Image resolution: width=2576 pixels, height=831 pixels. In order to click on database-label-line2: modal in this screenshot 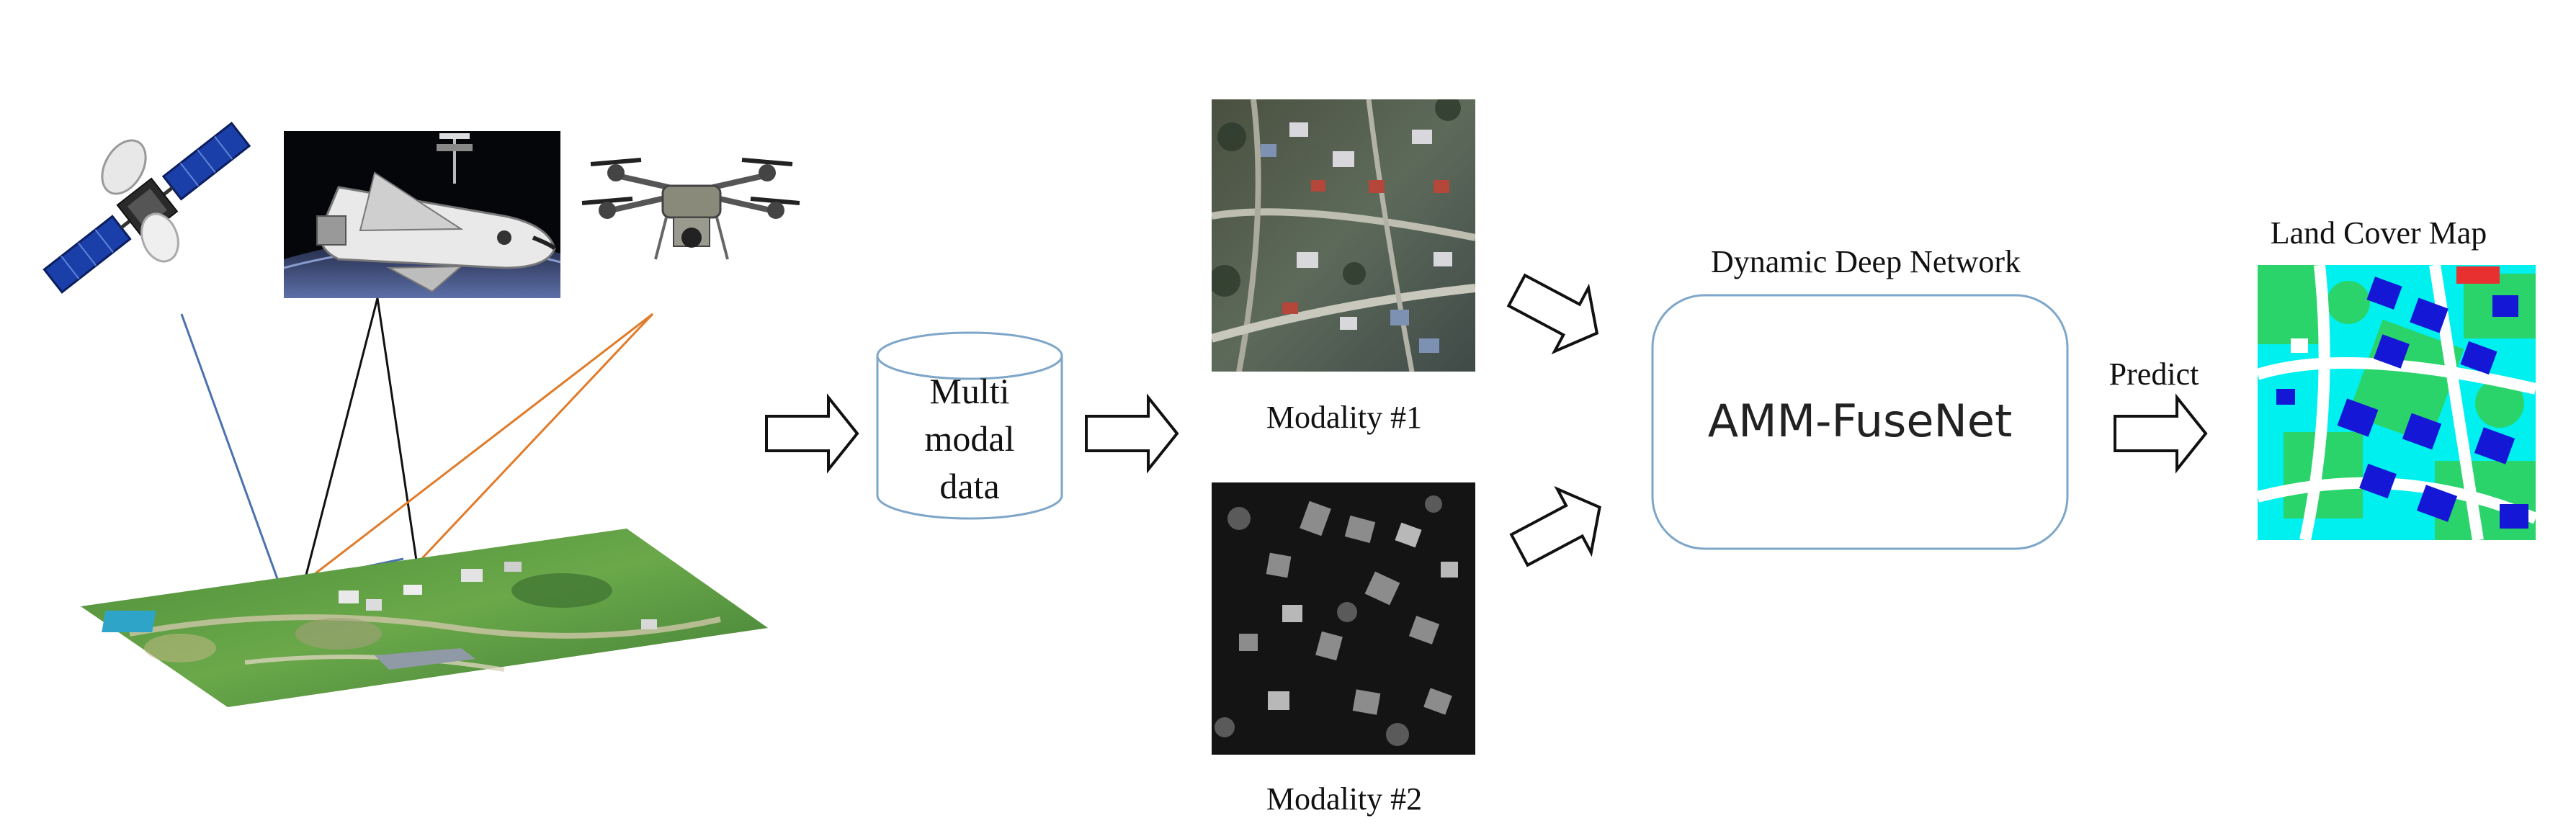, I will do `click(970, 438)`.